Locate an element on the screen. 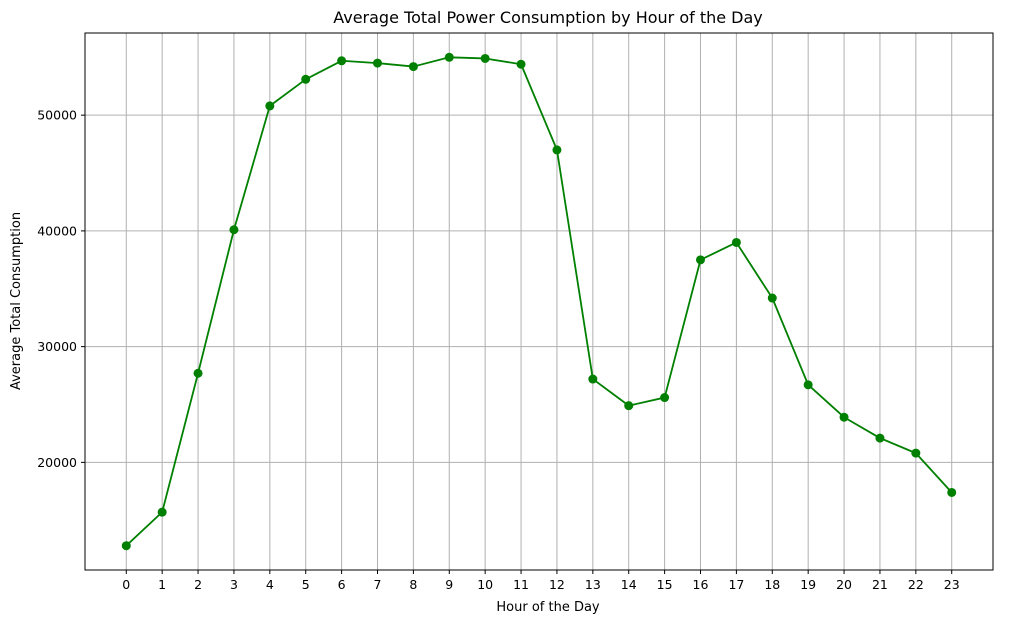 Image resolution: width=1023 pixels, height=624 pixels. x-tick-label: 23 is located at coordinates (952, 584).